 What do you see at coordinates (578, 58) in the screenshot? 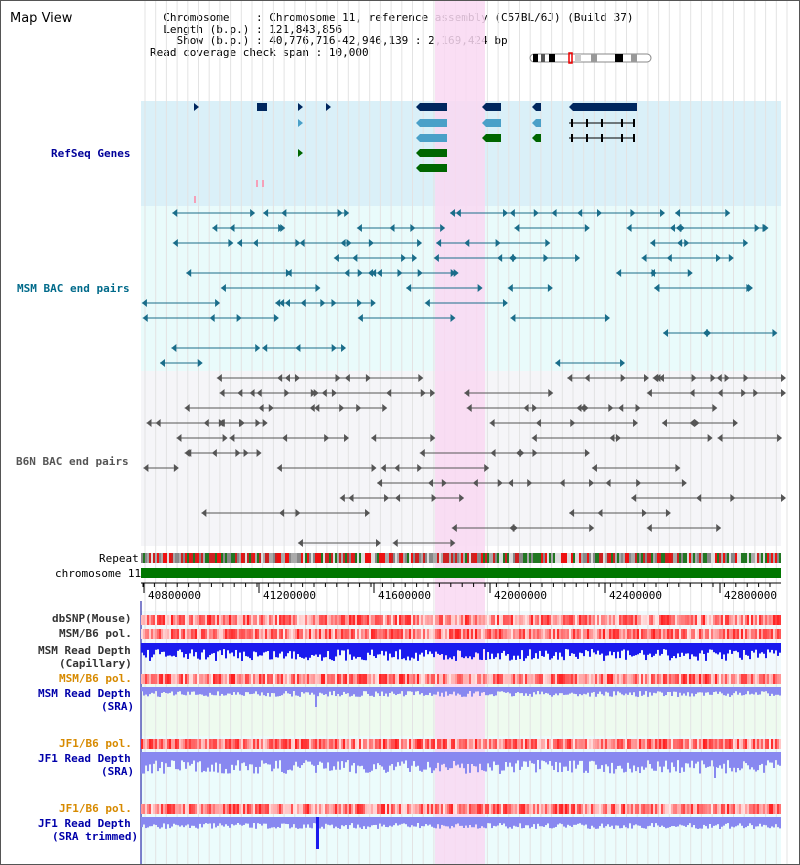
I see `ideogram-band` at bounding box center [578, 58].